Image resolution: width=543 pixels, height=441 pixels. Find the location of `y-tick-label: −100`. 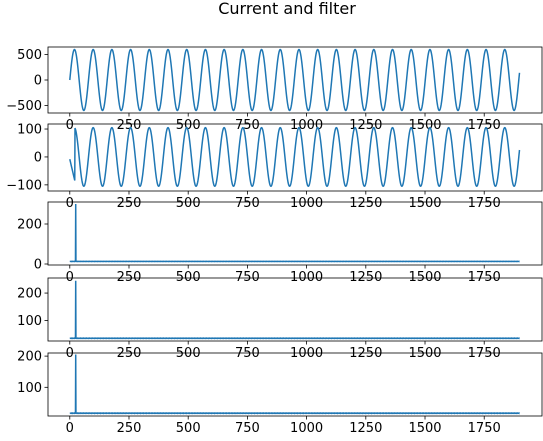

y-tick-label: −100 is located at coordinates (24, 185).